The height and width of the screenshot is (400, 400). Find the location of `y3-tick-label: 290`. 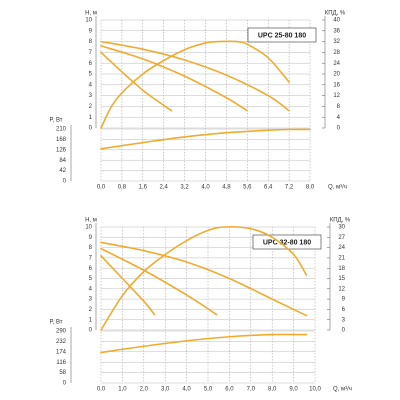

y3-tick-label: 290 is located at coordinates (61, 332).